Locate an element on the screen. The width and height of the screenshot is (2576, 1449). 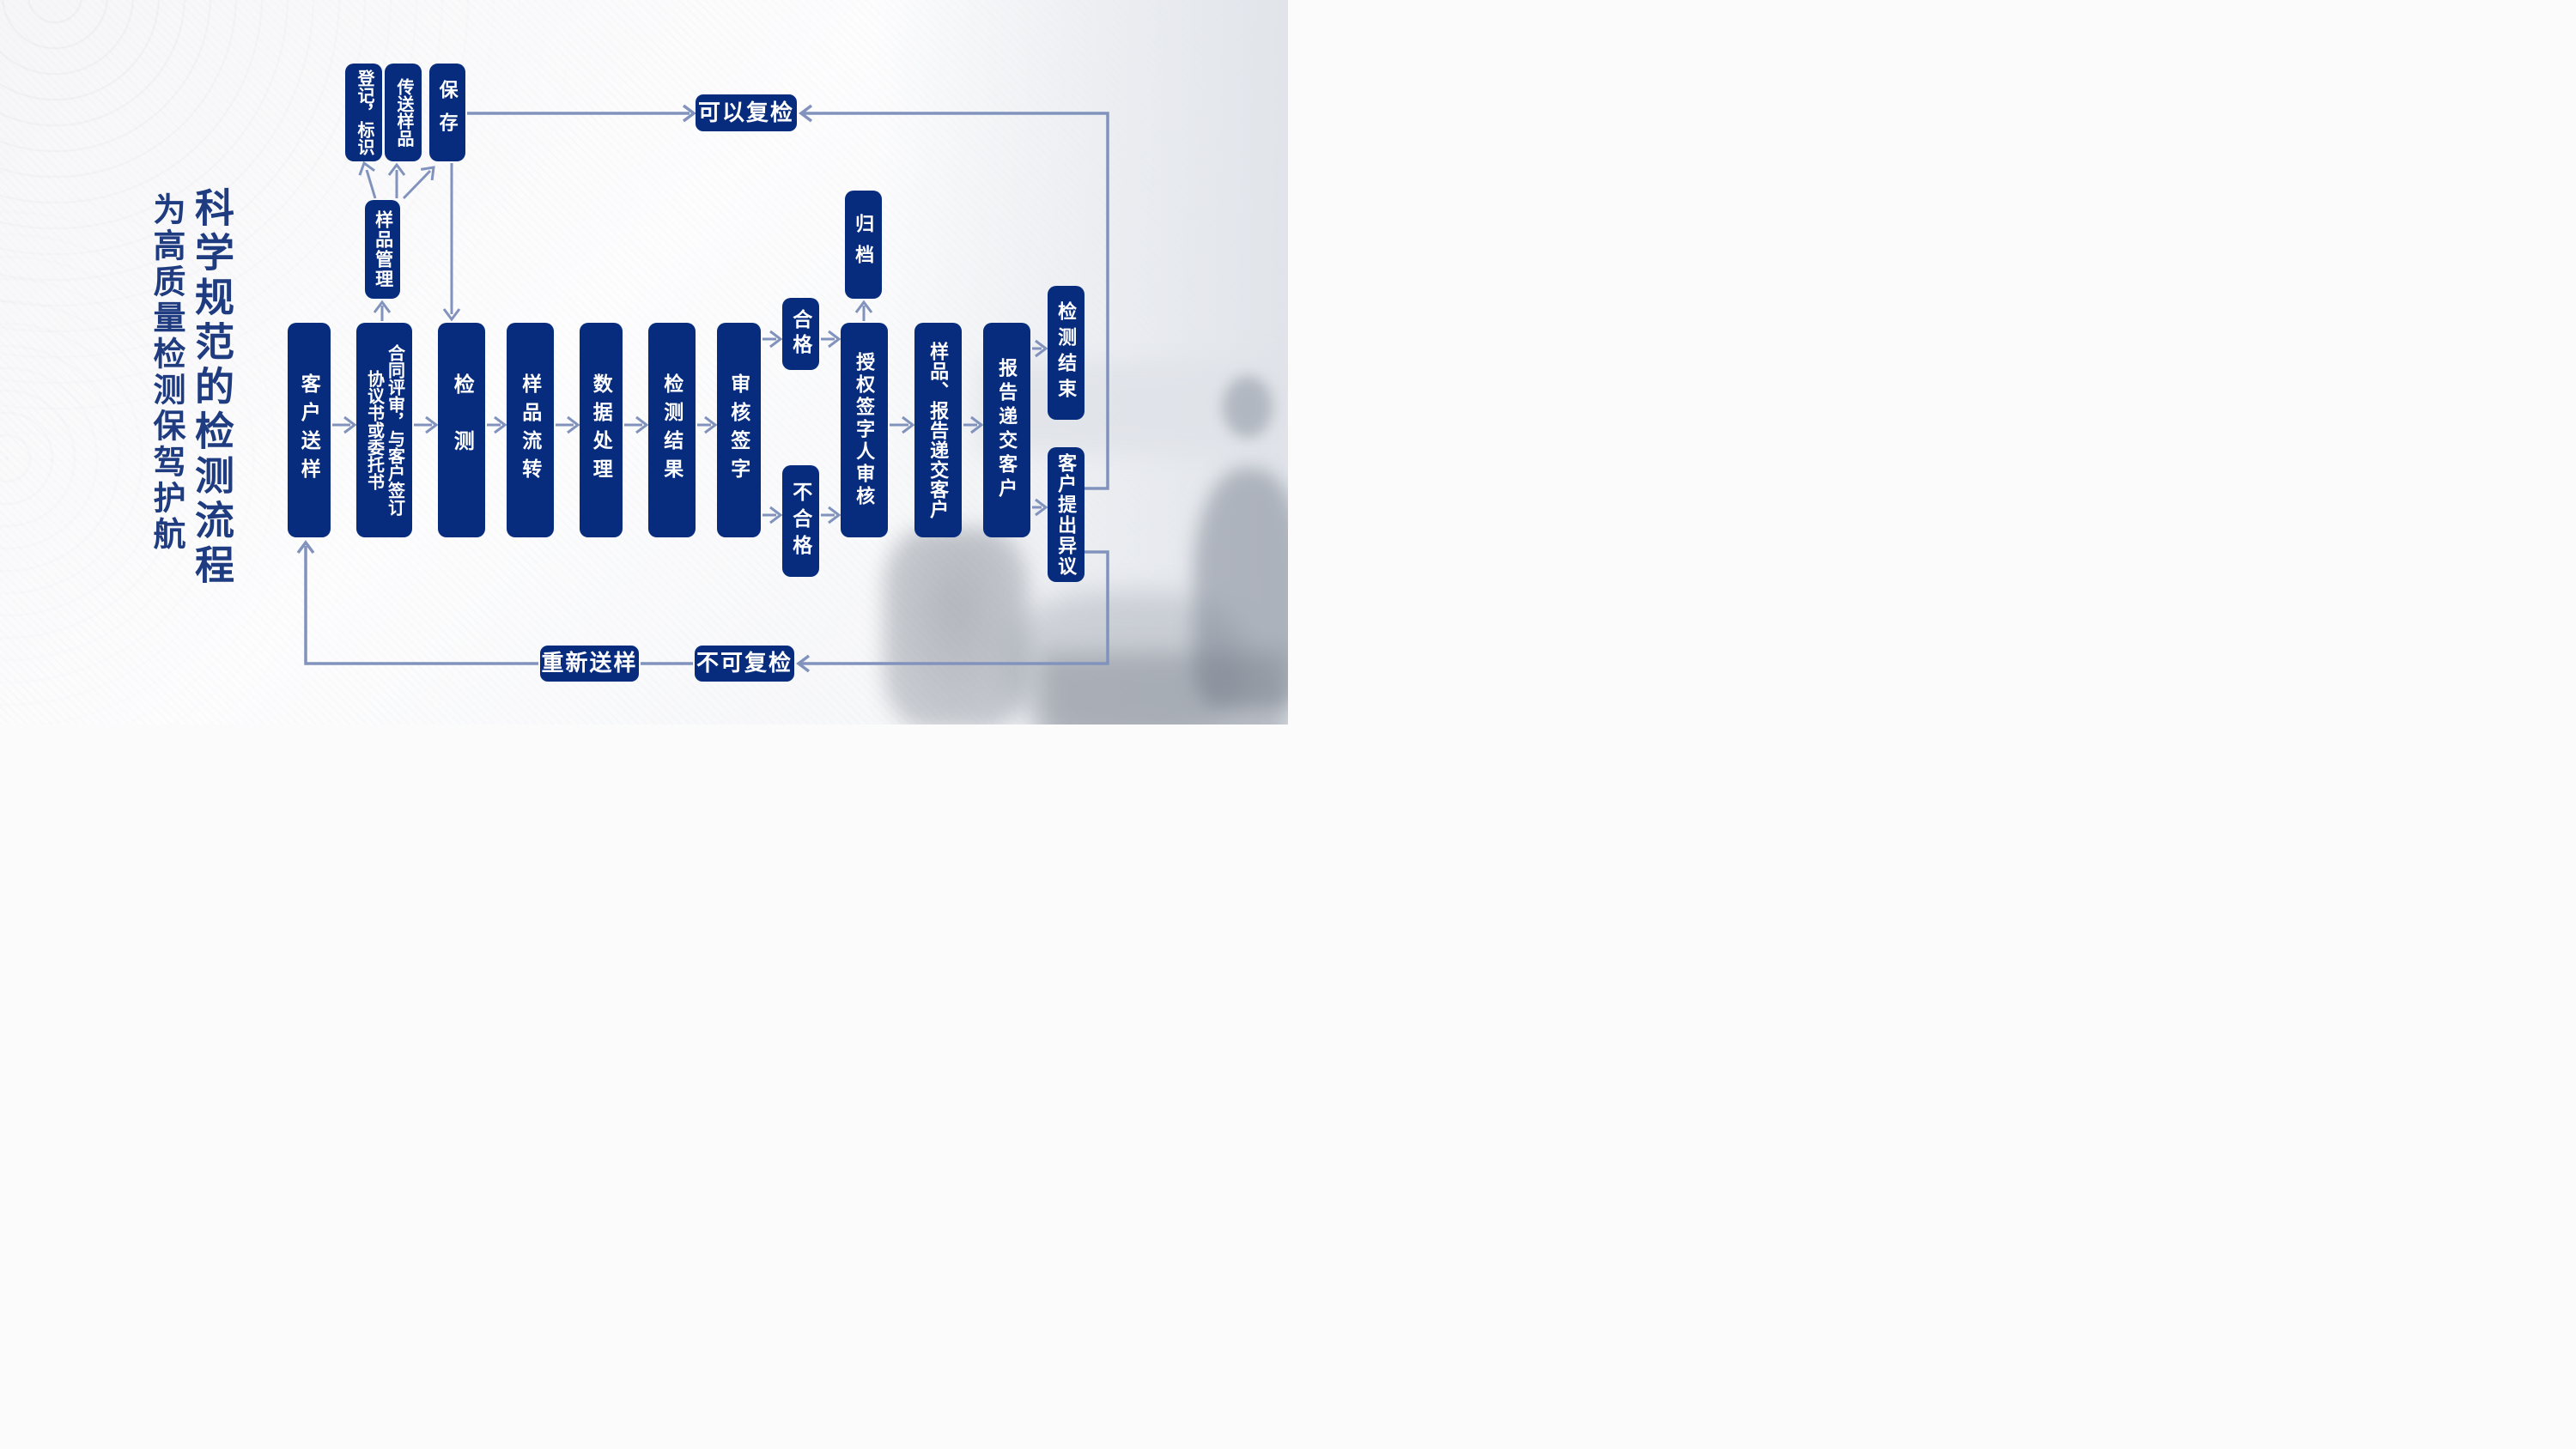
contract-review-left-column: 协议书或委托书 is located at coordinates (374, 430).